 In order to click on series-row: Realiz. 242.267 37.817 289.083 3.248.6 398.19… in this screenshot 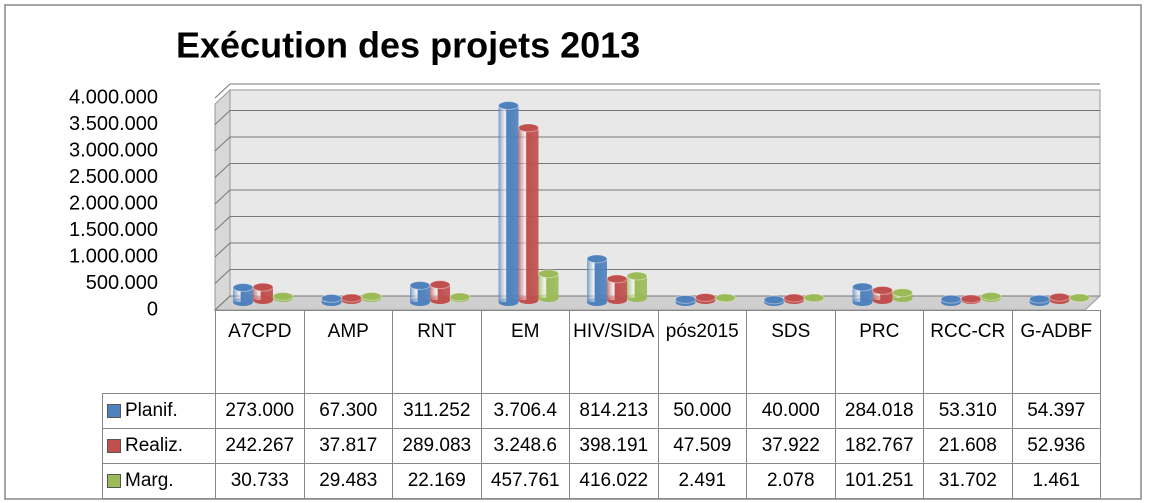, I will do `click(601, 446)`.